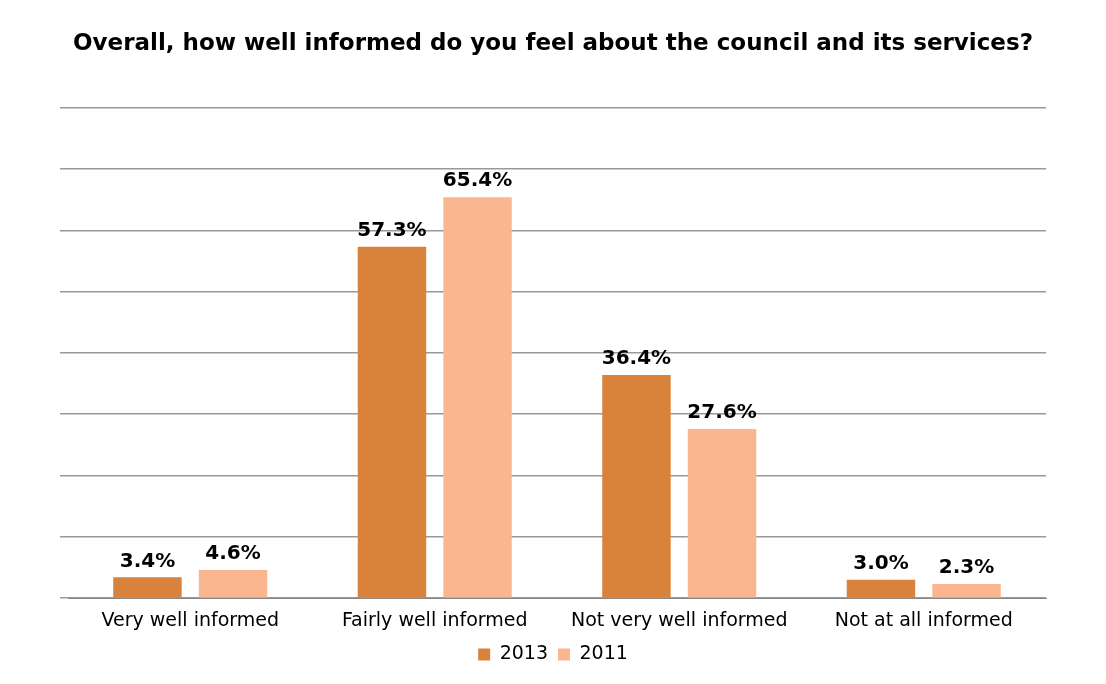  What do you see at coordinates (190, 618) in the screenshot?
I see `x-tick-label: Very well informed` at bounding box center [190, 618].